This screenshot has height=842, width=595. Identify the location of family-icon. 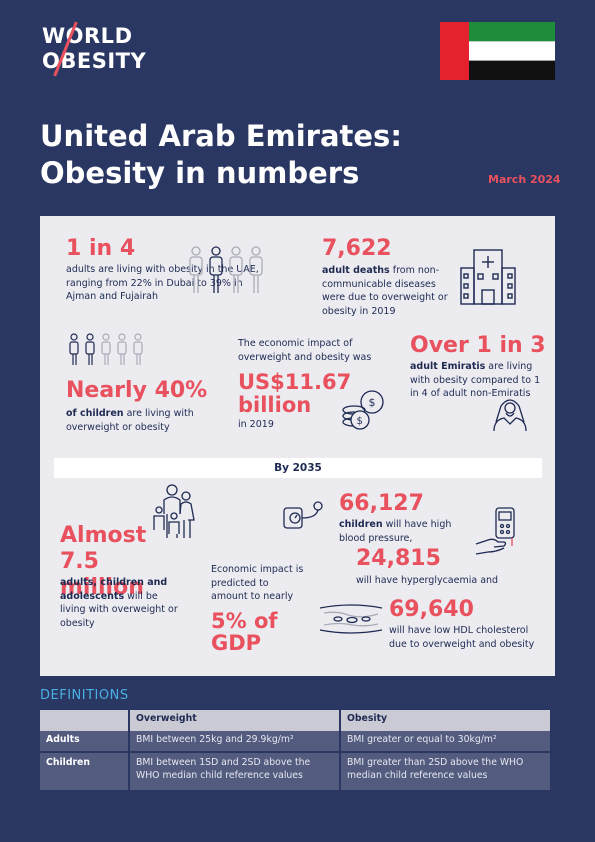
(174, 511).